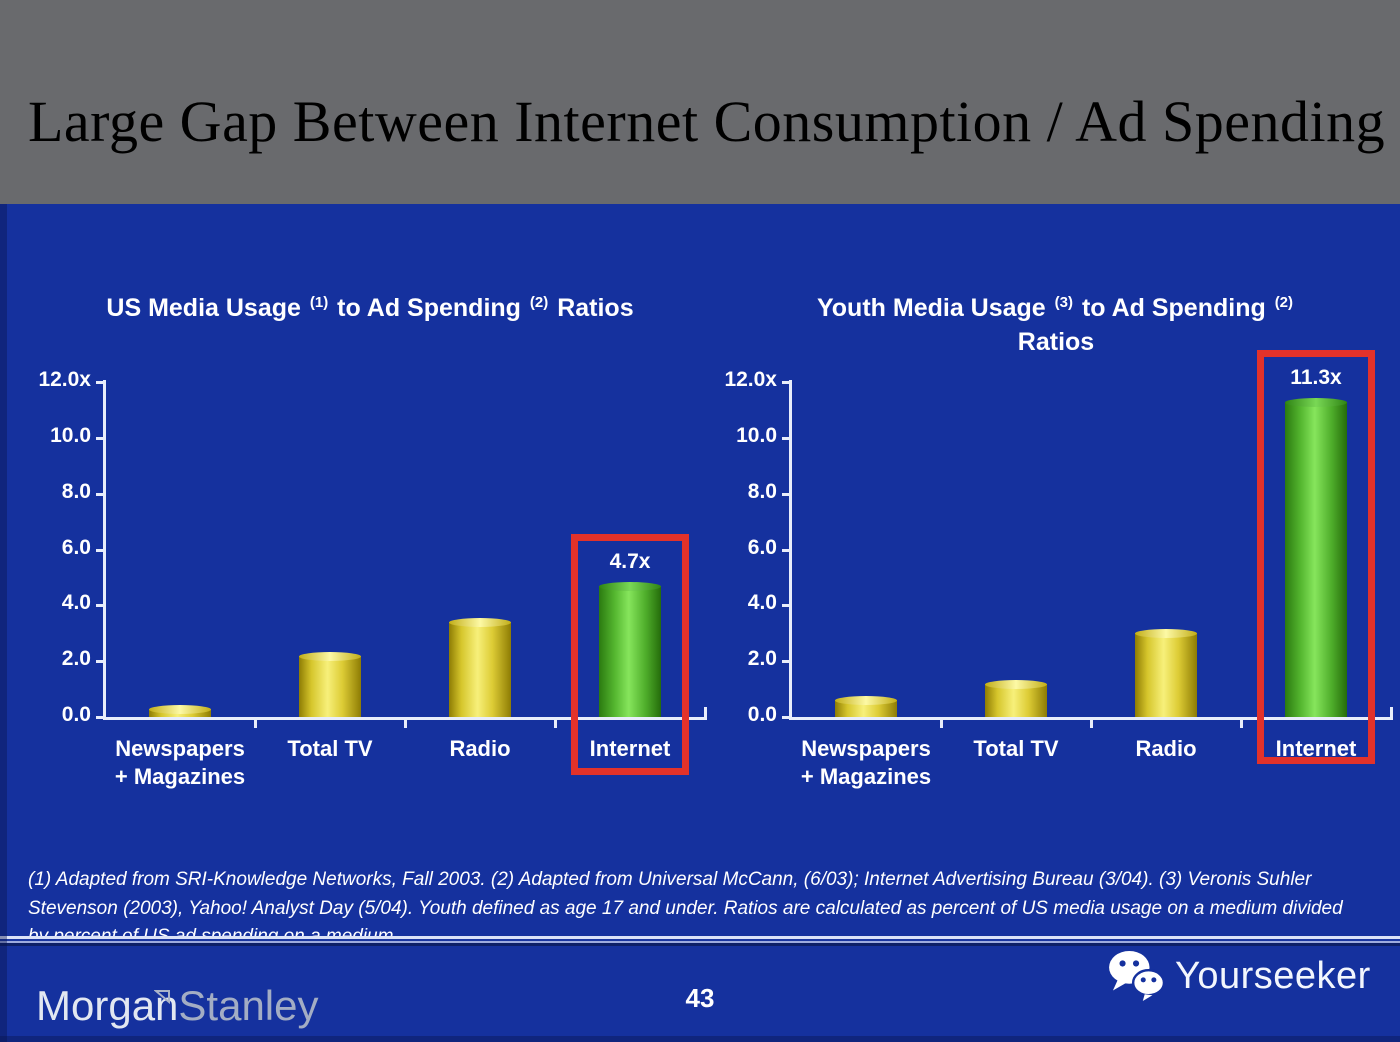  What do you see at coordinates (203, 308) in the screenshot?
I see `chart-title-text: US Media Usage` at bounding box center [203, 308].